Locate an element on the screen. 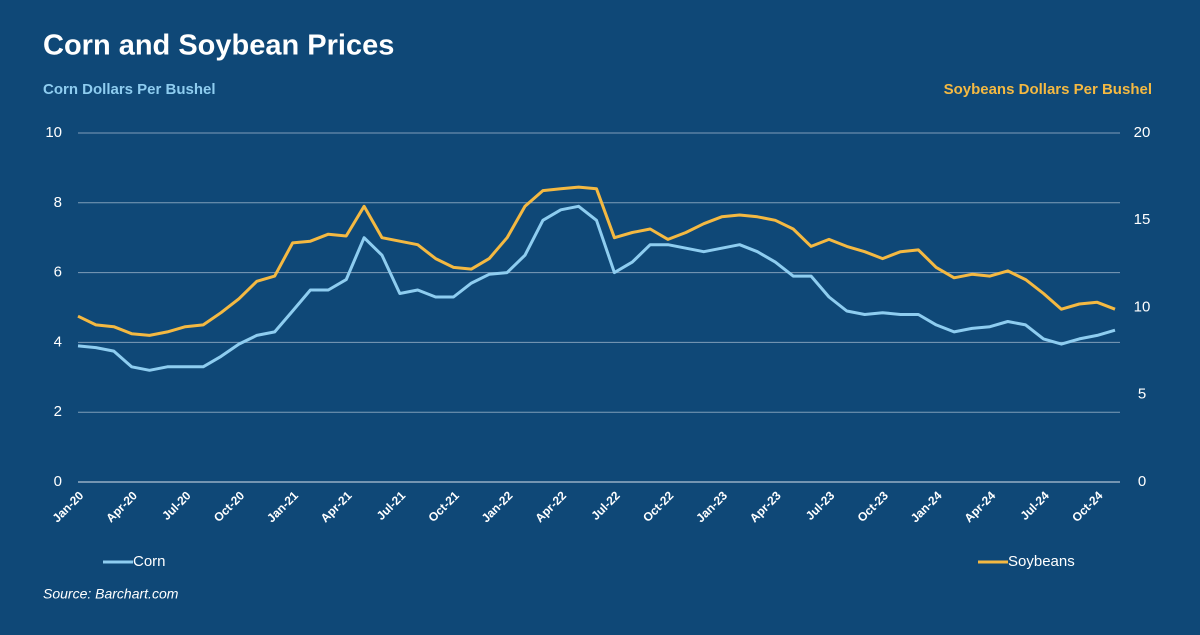 Image resolution: width=1200 pixels, height=635 pixels. y-axis-title: Corn Dollars Per Bushel is located at coordinates (129, 89).